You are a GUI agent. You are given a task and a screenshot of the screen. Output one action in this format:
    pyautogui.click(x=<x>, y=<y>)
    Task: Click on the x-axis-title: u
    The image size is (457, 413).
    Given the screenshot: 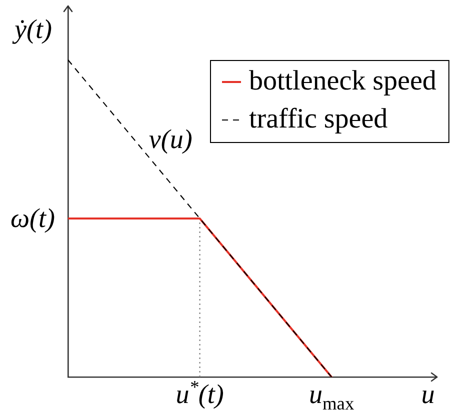 What is the action you would take?
    pyautogui.click(x=428, y=394)
    